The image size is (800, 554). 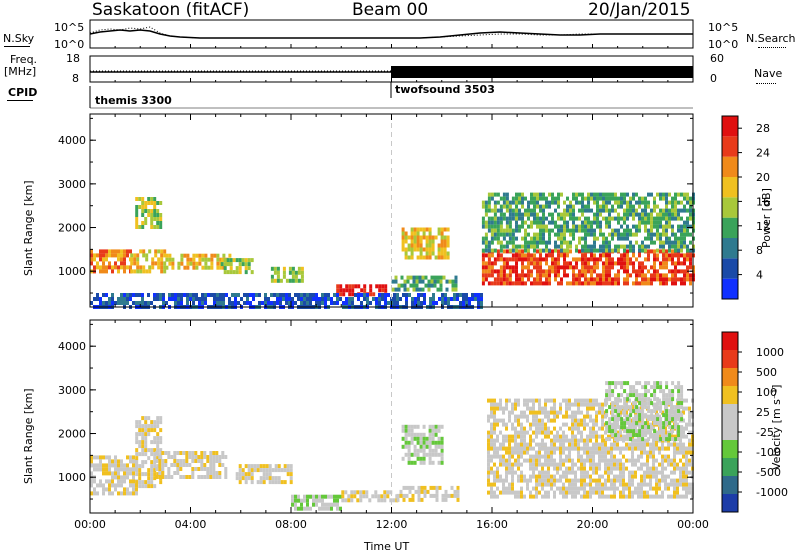 What do you see at coordinates (23, 92) in the screenshot?
I see `cpid-label: CPID` at bounding box center [23, 92].